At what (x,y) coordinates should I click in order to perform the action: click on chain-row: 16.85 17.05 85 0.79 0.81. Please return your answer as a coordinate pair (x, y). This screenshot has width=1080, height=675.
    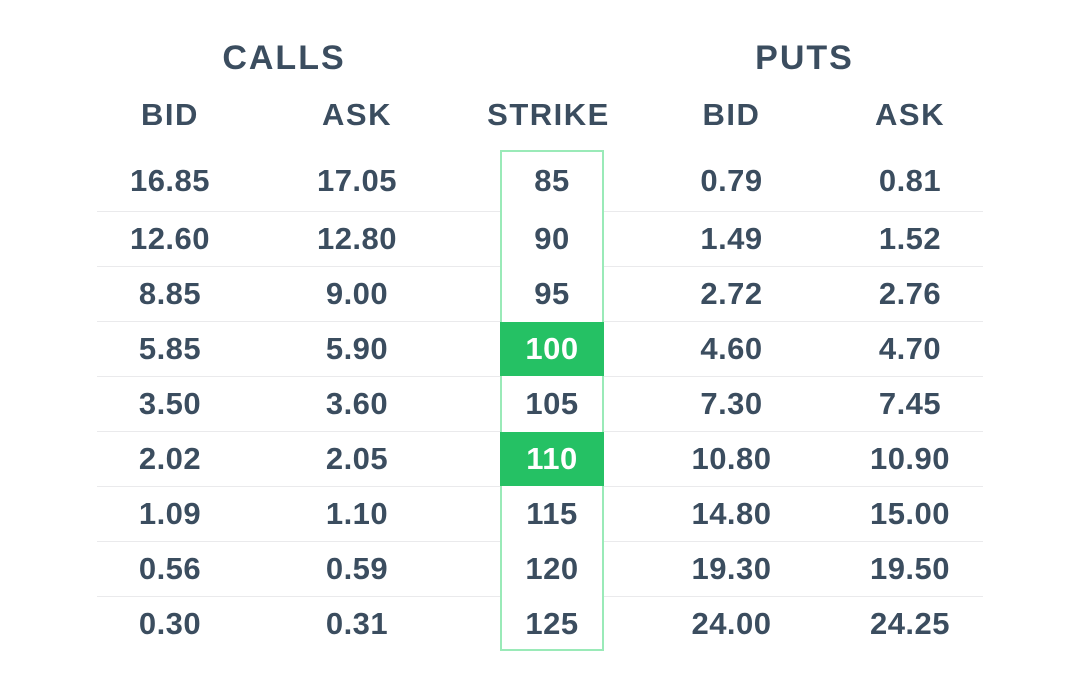
    Looking at the image, I should click on (540, 180).